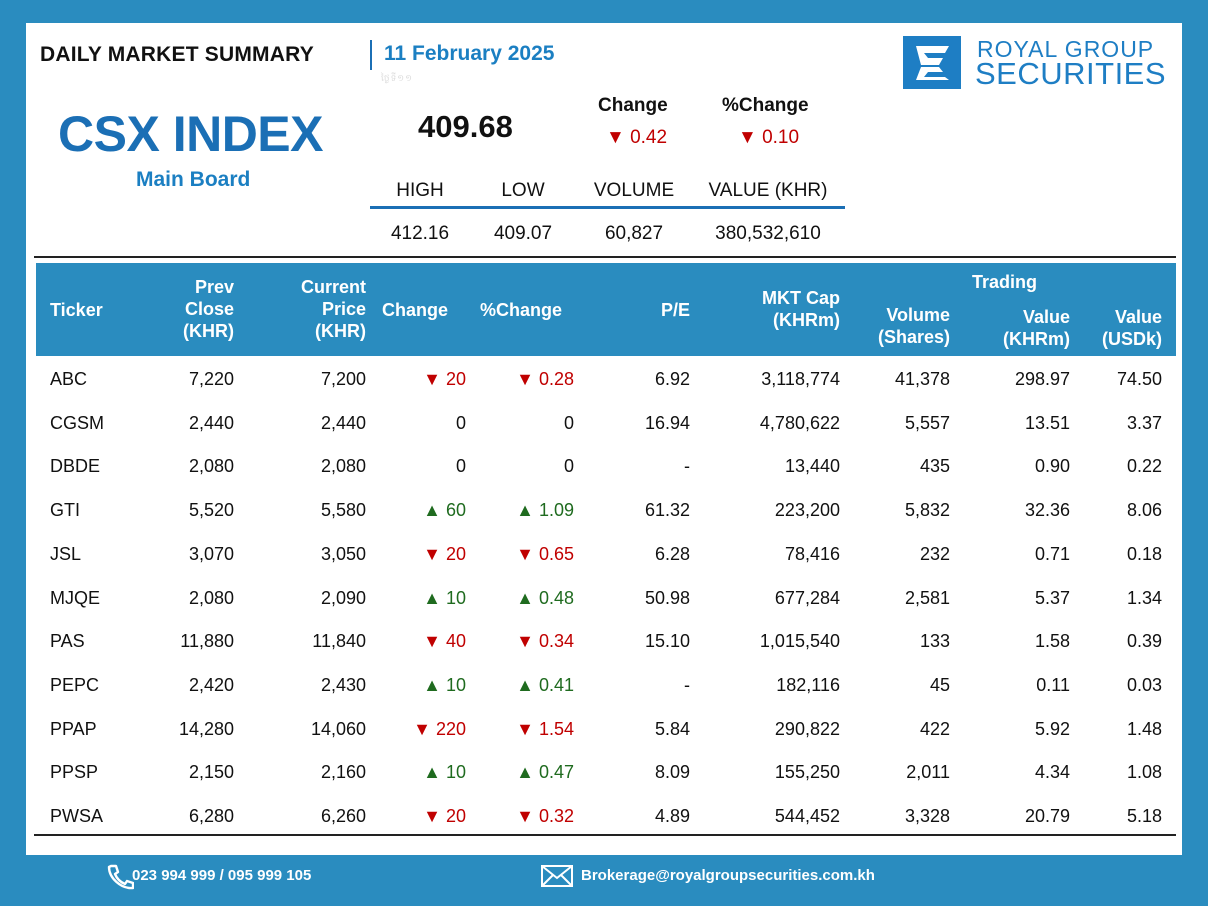  Describe the element at coordinates (934, 553) in the screenshot. I see `cell-vol: 232` at that location.